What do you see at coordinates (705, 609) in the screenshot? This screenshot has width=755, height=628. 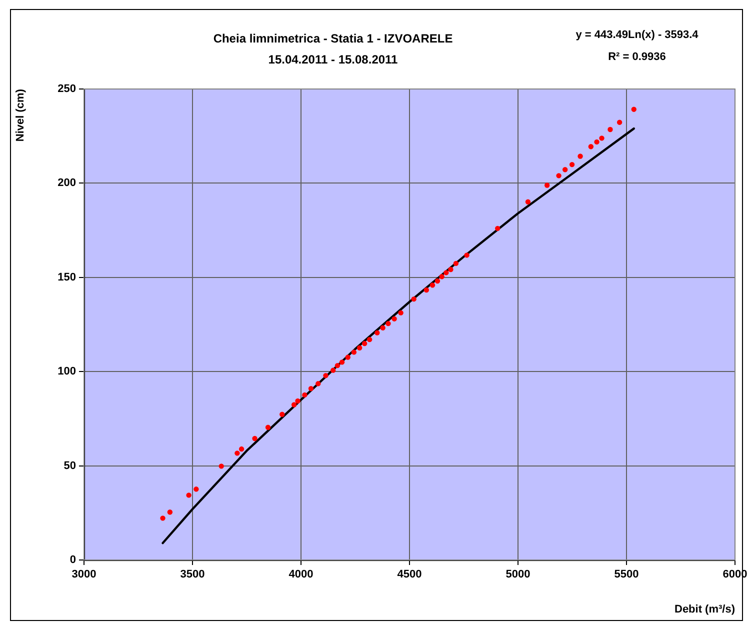 I see `x-axis-title: Debit (m³/s)` at bounding box center [705, 609].